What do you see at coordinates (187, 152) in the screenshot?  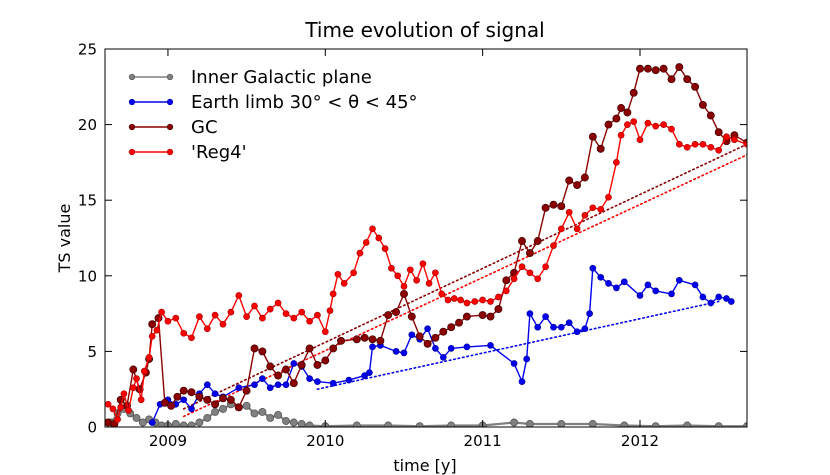 I see `legend-entry-reg4: 'Reg4'` at bounding box center [187, 152].